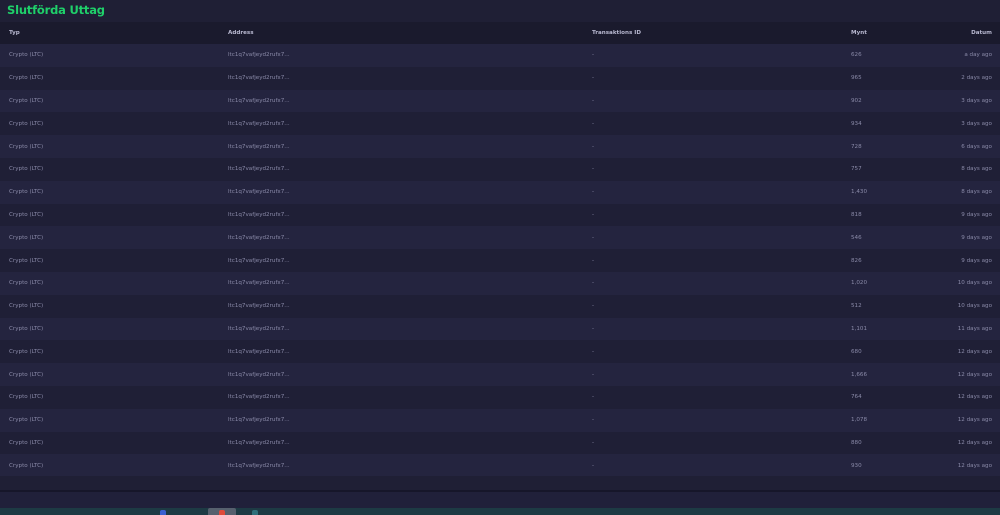  What do you see at coordinates (978, 55) in the screenshot?
I see `cell-date: a day ago` at bounding box center [978, 55].